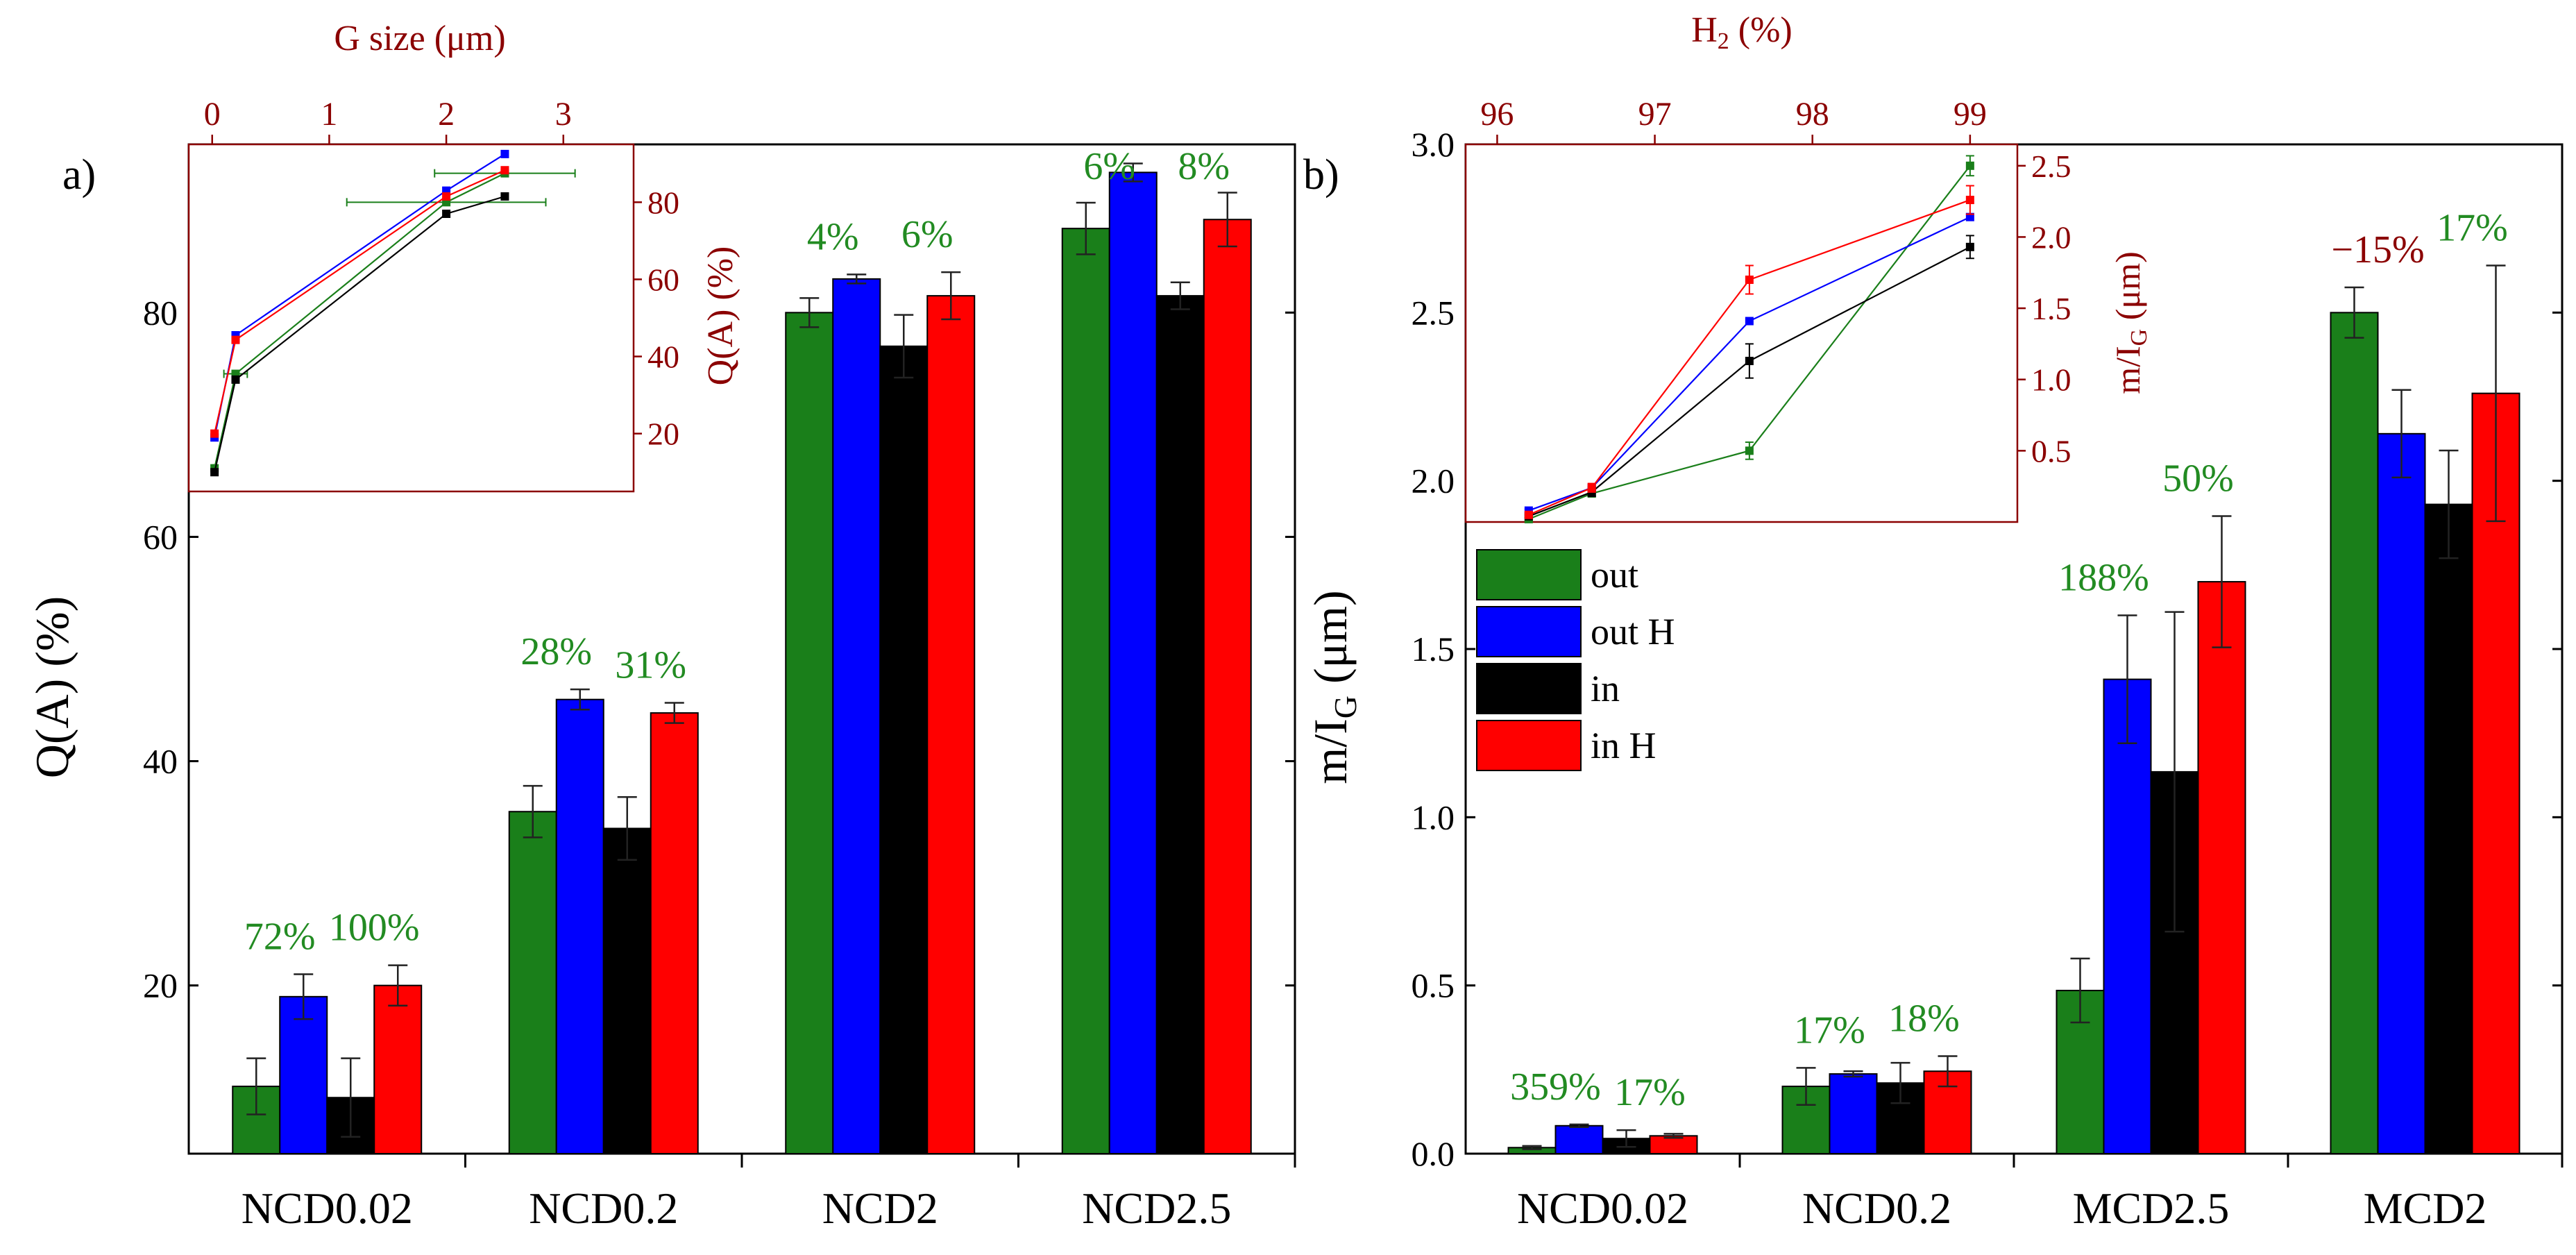 The width and height of the screenshot is (2576, 1255). I want to click on legend-label-in-h: in H, so click(1623, 745).